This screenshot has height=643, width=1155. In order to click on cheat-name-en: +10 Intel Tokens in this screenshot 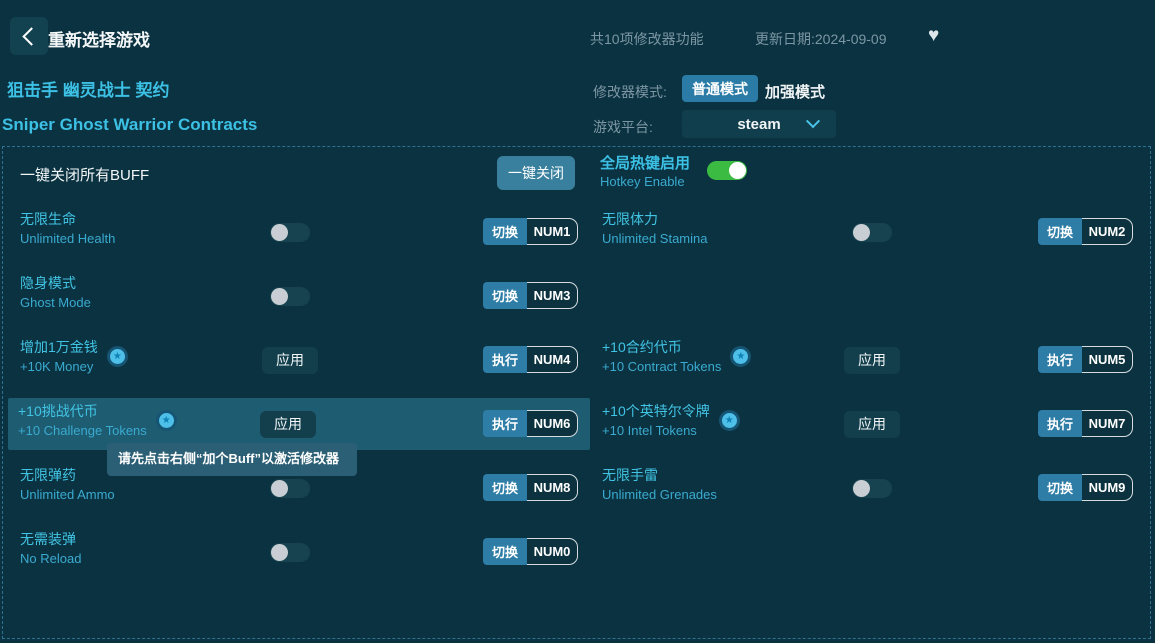, I will do `click(649, 430)`.